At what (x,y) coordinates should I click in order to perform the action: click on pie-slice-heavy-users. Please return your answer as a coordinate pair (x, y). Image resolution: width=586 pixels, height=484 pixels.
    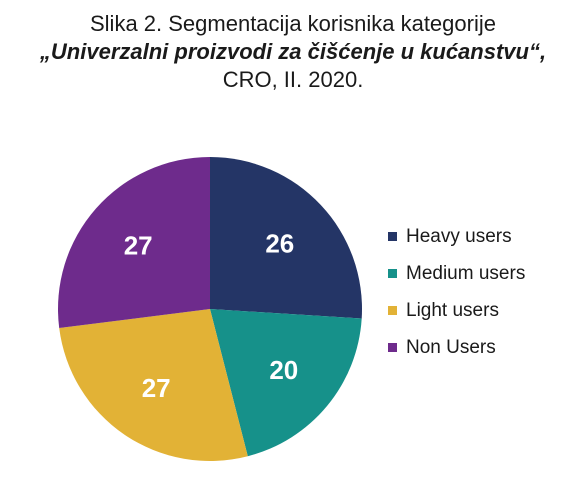
    Looking at the image, I should click on (286, 238).